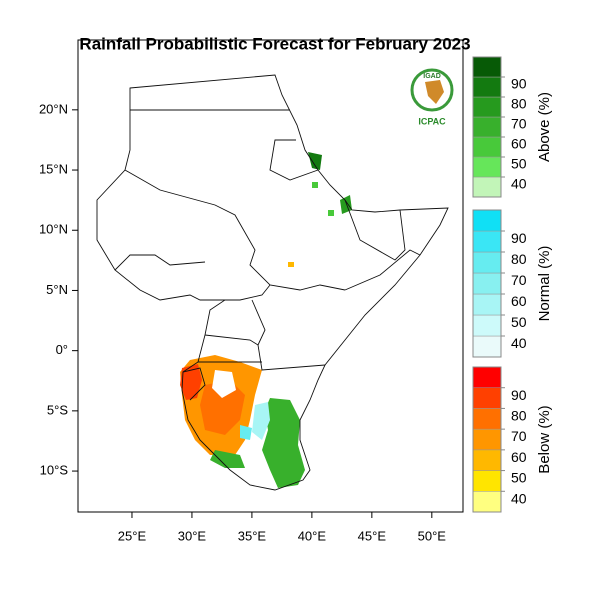 The height and width of the screenshot is (600, 600). What do you see at coordinates (53, 229) in the screenshot?
I see `y-tick-label: 10°N` at bounding box center [53, 229].